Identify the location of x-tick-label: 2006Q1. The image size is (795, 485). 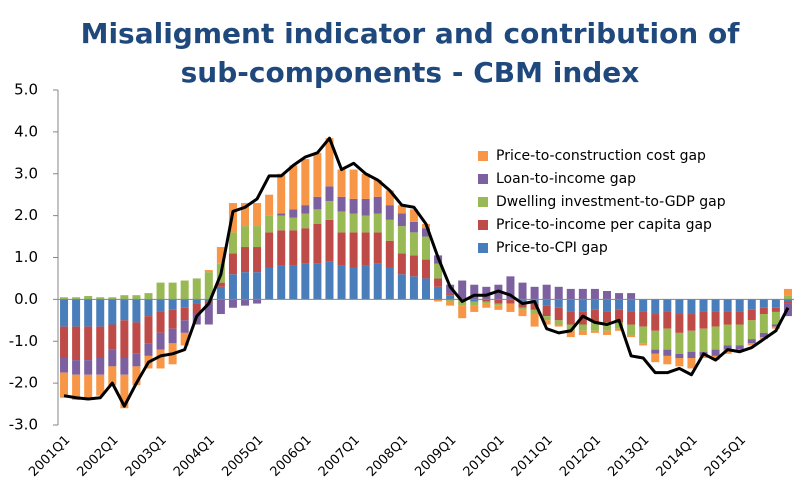
(291, 456).